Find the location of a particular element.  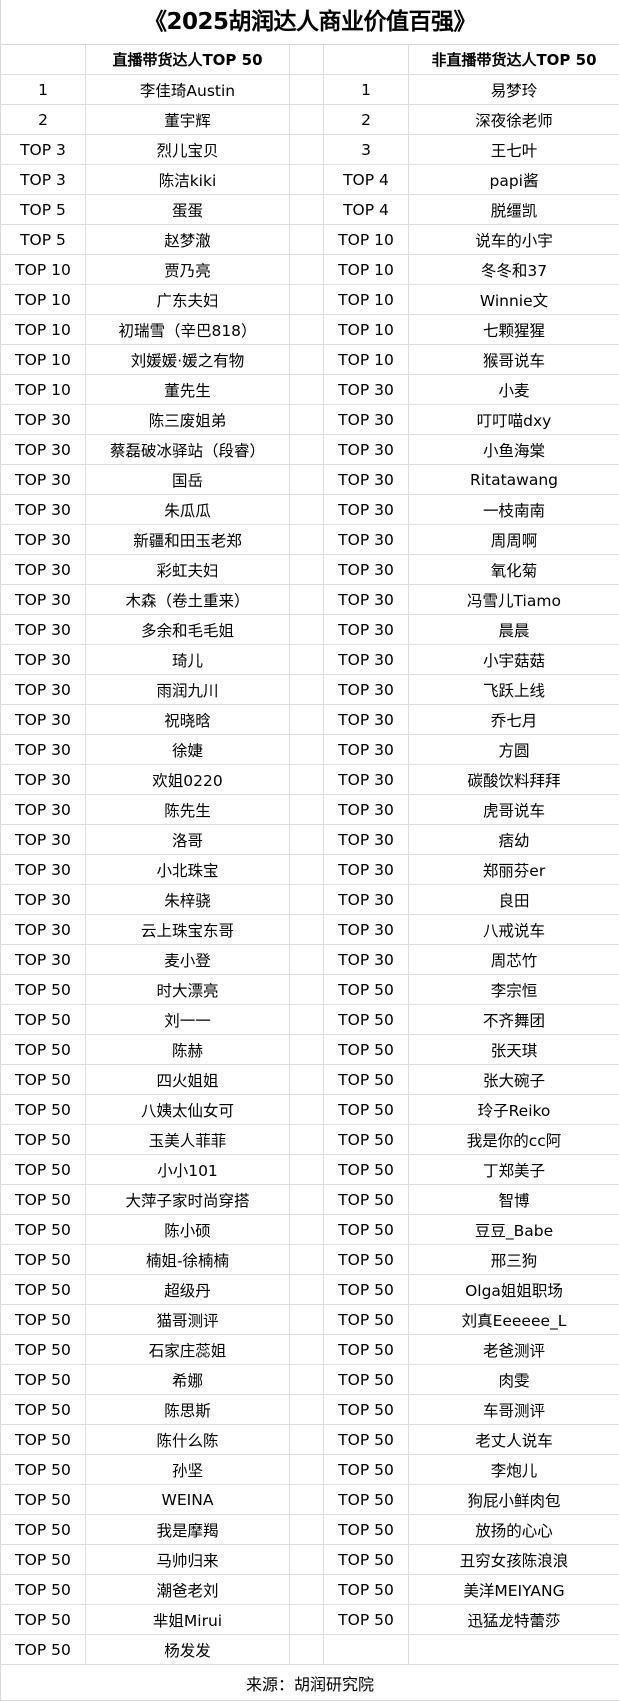

live-name: 潮爸老刘 is located at coordinates (188, 1589).